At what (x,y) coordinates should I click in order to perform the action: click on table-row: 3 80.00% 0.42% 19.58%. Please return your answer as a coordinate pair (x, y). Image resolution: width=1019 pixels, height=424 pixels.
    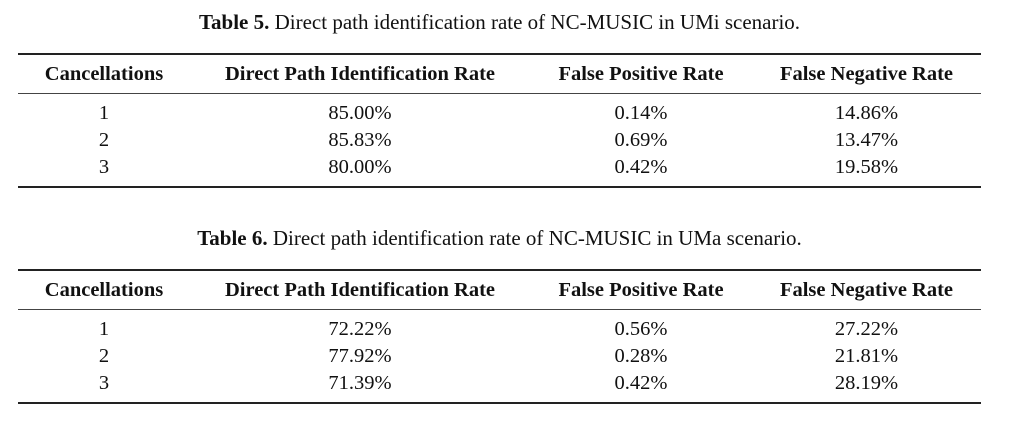
    Looking at the image, I should click on (499, 170).